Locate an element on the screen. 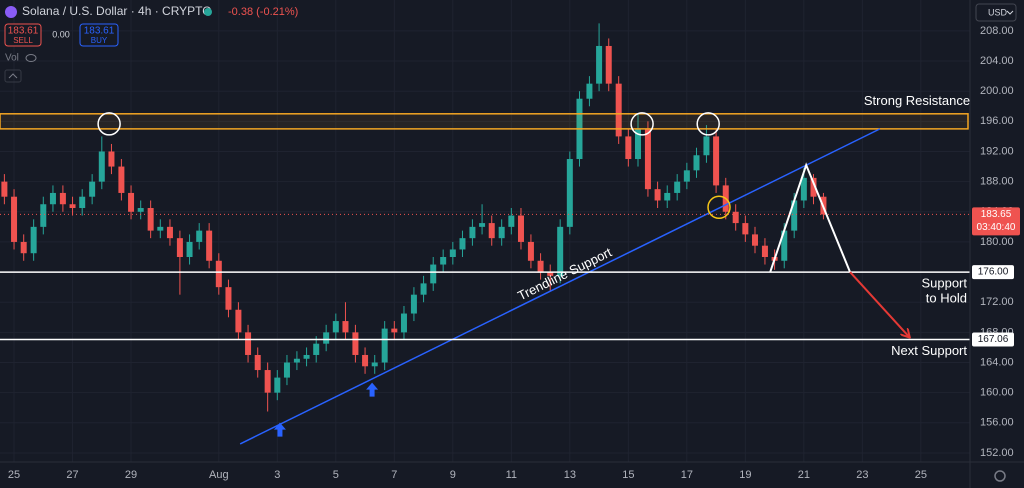 This screenshot has width=1024, height=488. y-tick-label: 192.00 is located at coordinates (997, 151).